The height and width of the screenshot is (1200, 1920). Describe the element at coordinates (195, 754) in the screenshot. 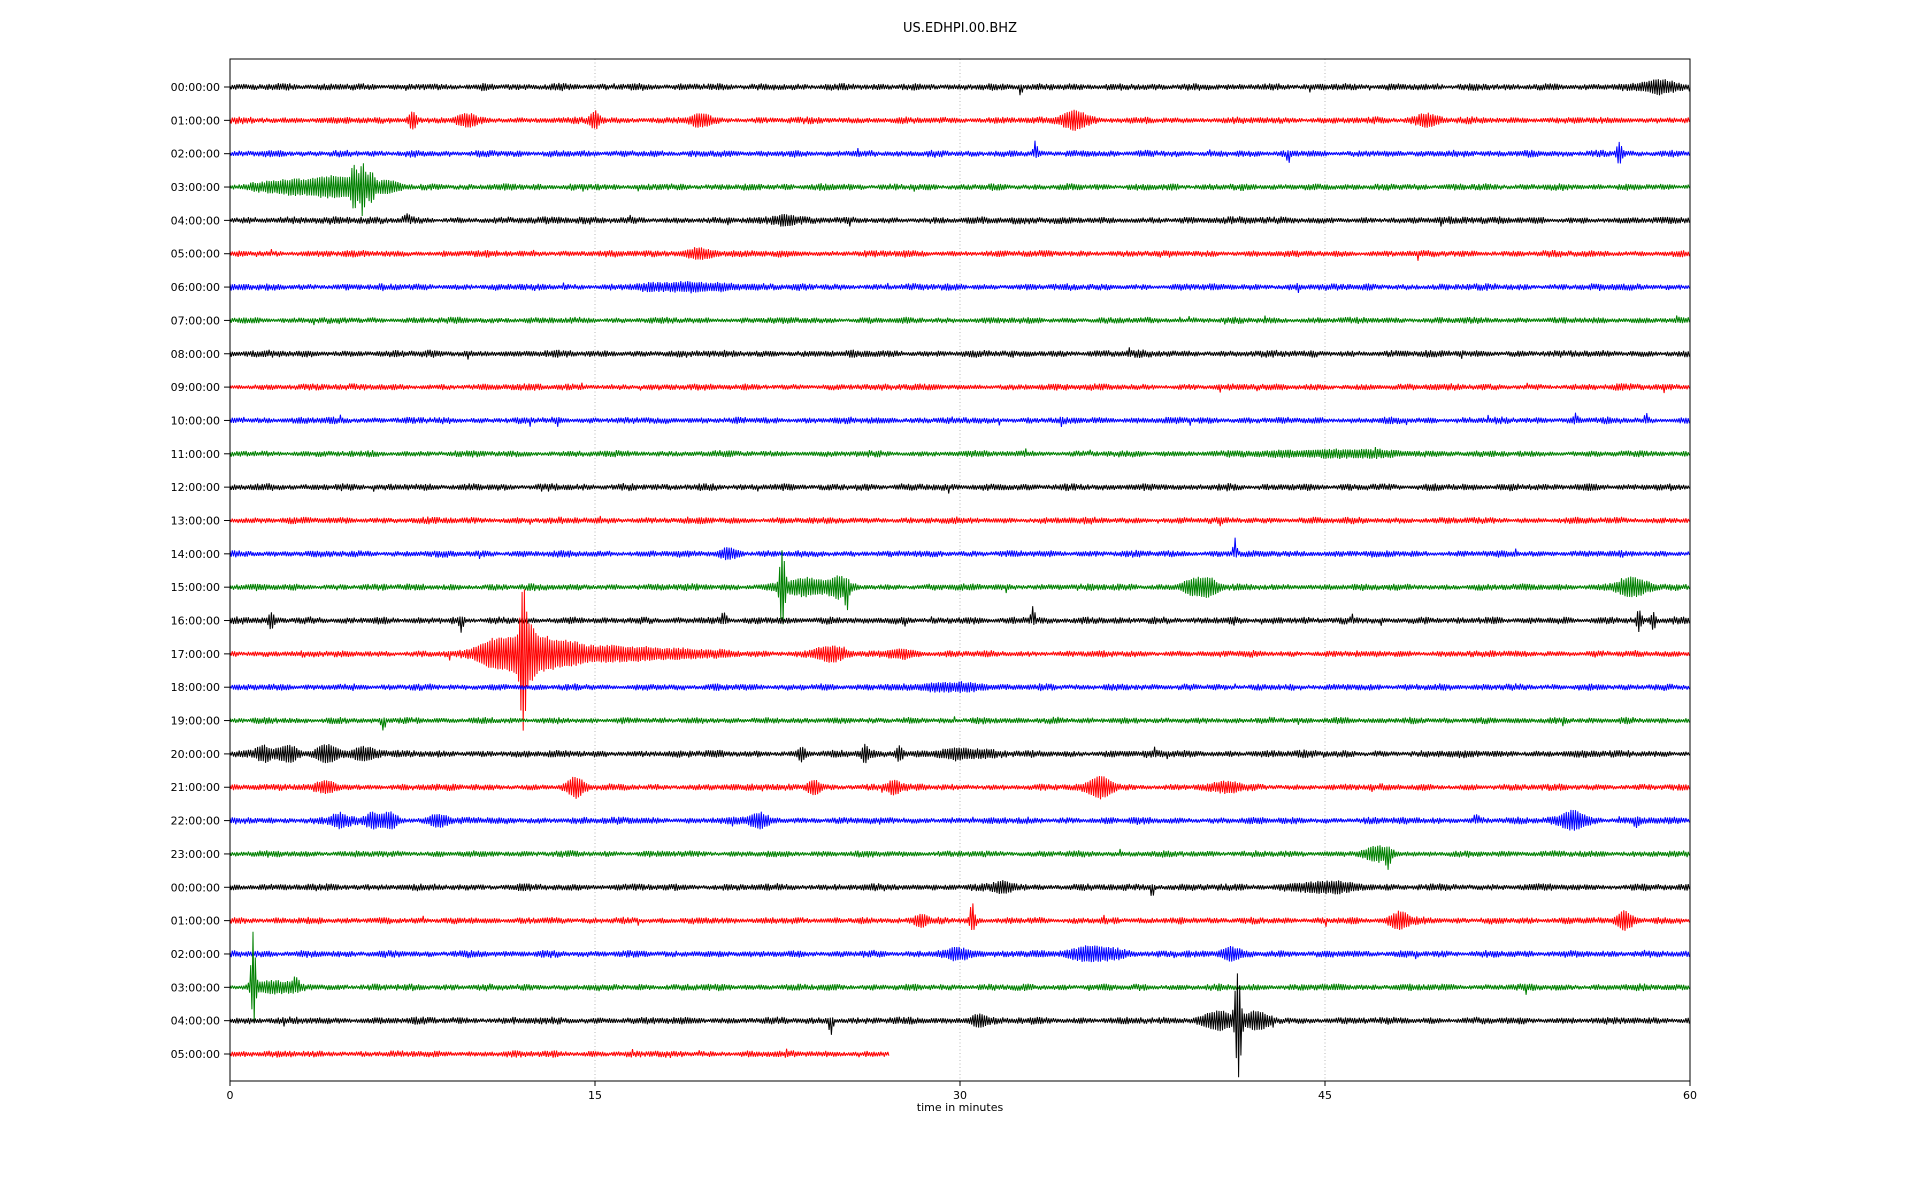

I see `row-label: 20:00:00` at that location.